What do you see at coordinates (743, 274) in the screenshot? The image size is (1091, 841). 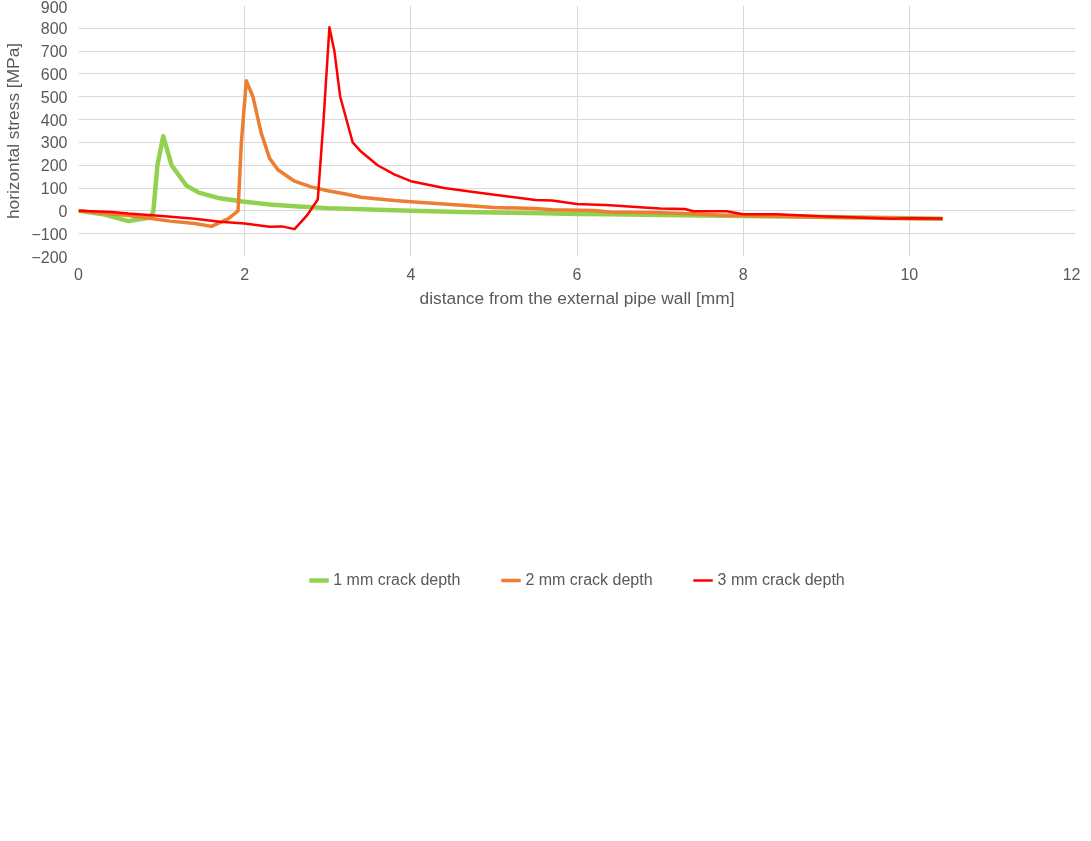 I see `x-tick-label: 8` at bounding box center [743, 274].